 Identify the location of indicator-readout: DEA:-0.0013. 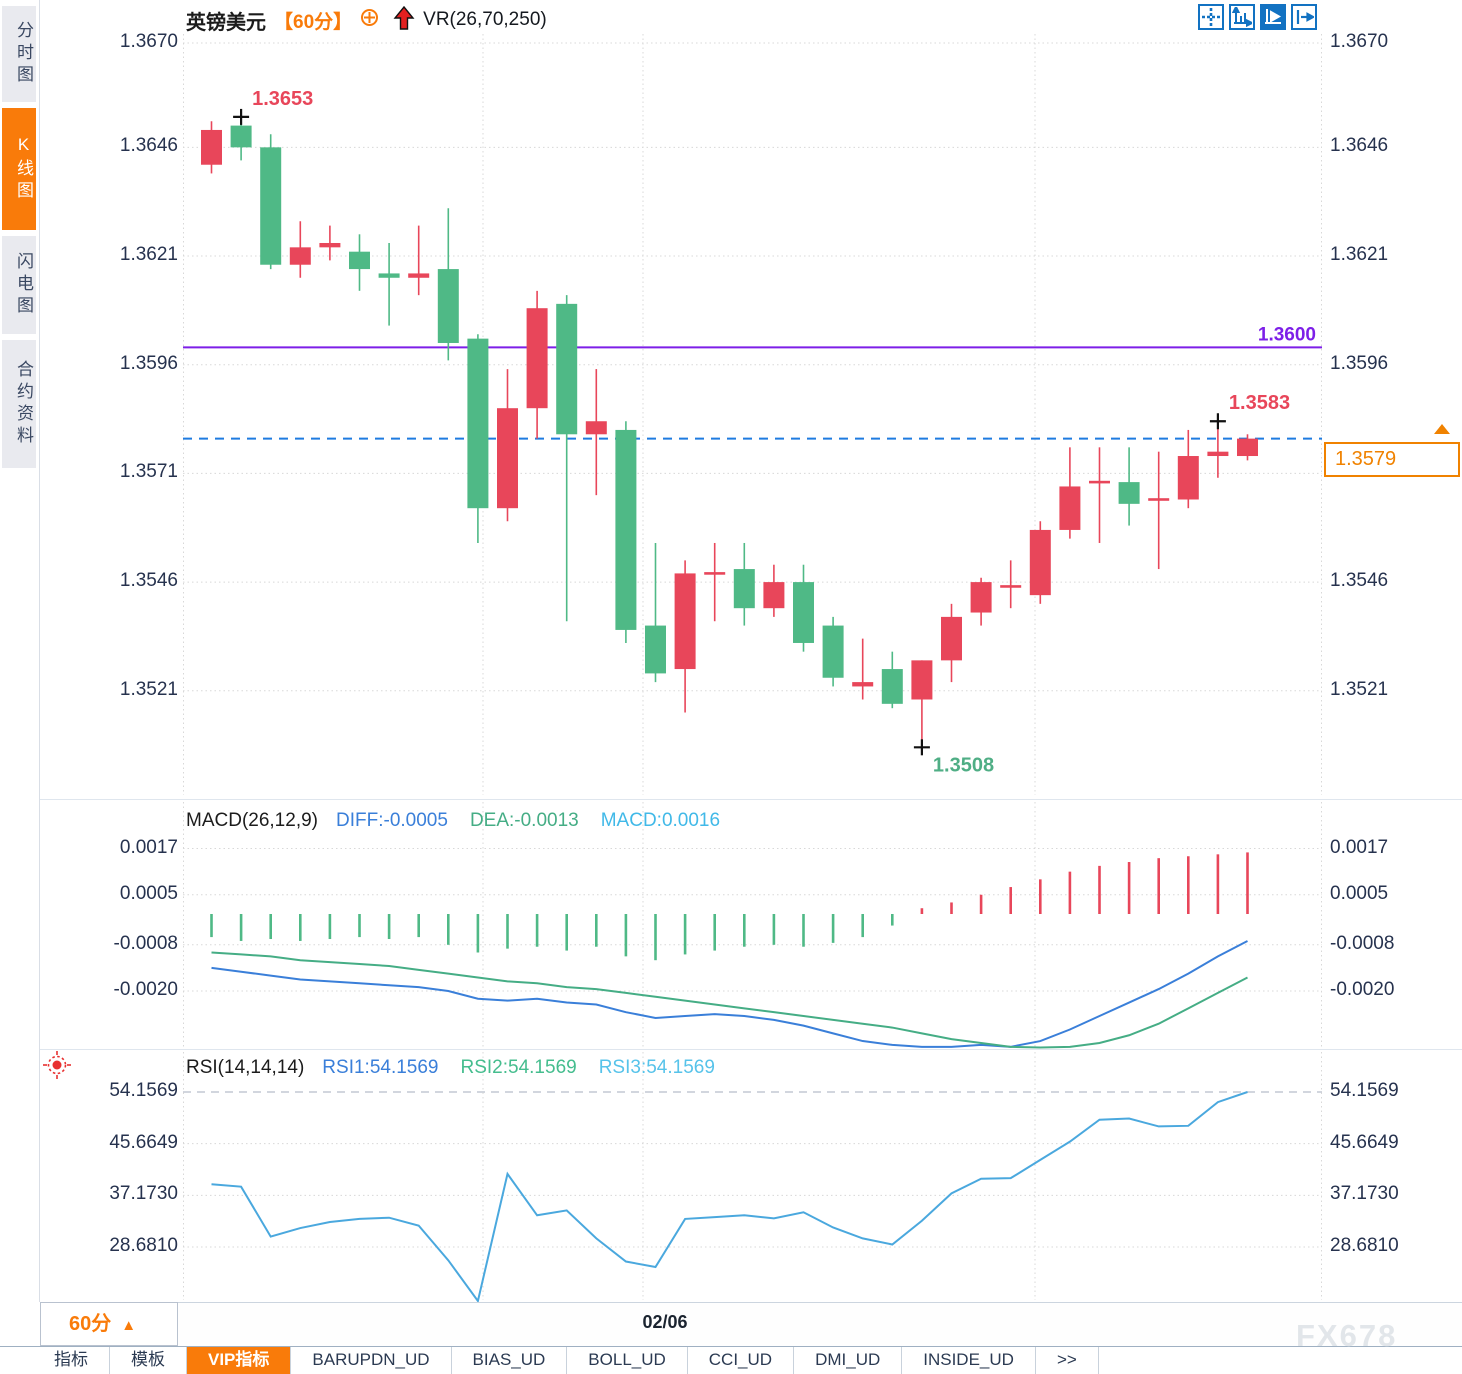
(524, 820).